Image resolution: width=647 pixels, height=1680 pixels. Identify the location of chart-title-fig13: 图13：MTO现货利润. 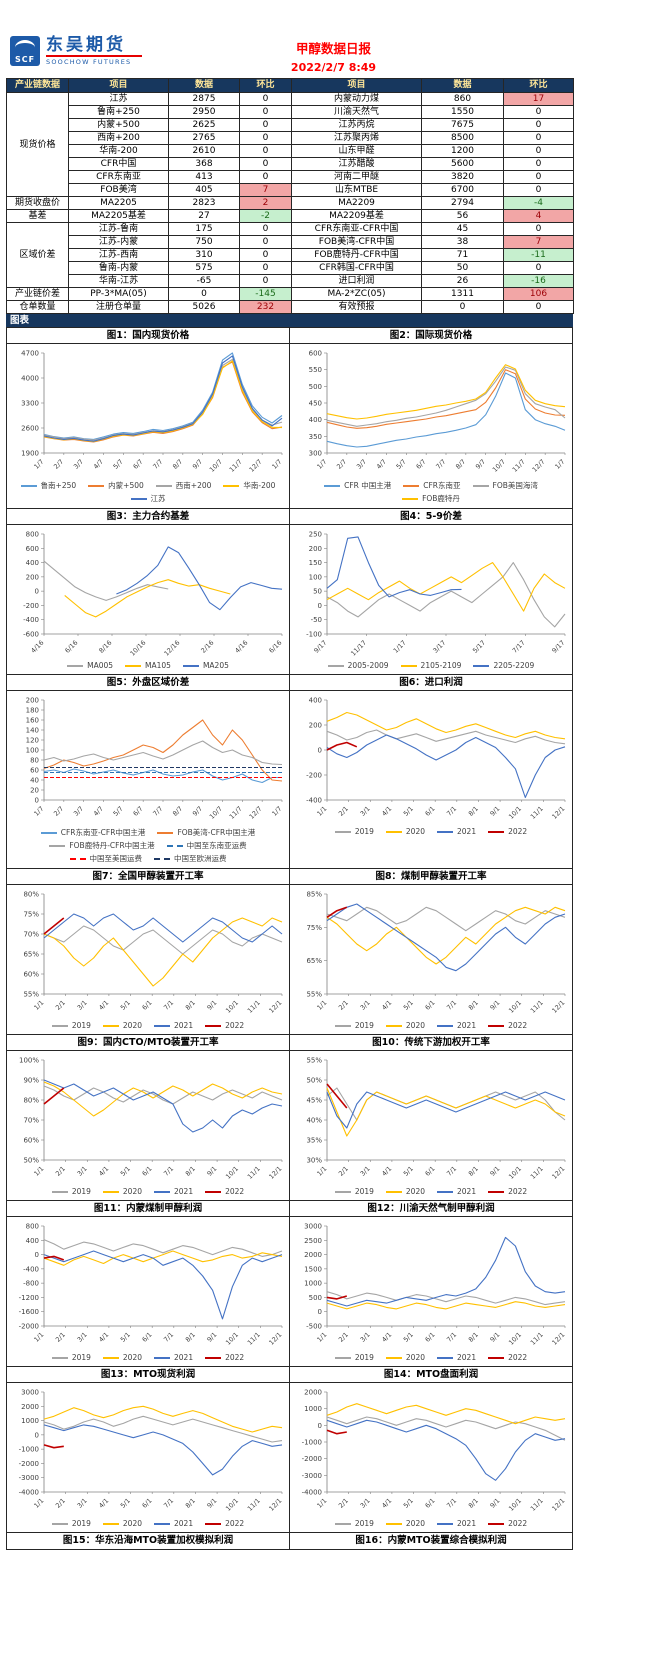
(148, 1375).